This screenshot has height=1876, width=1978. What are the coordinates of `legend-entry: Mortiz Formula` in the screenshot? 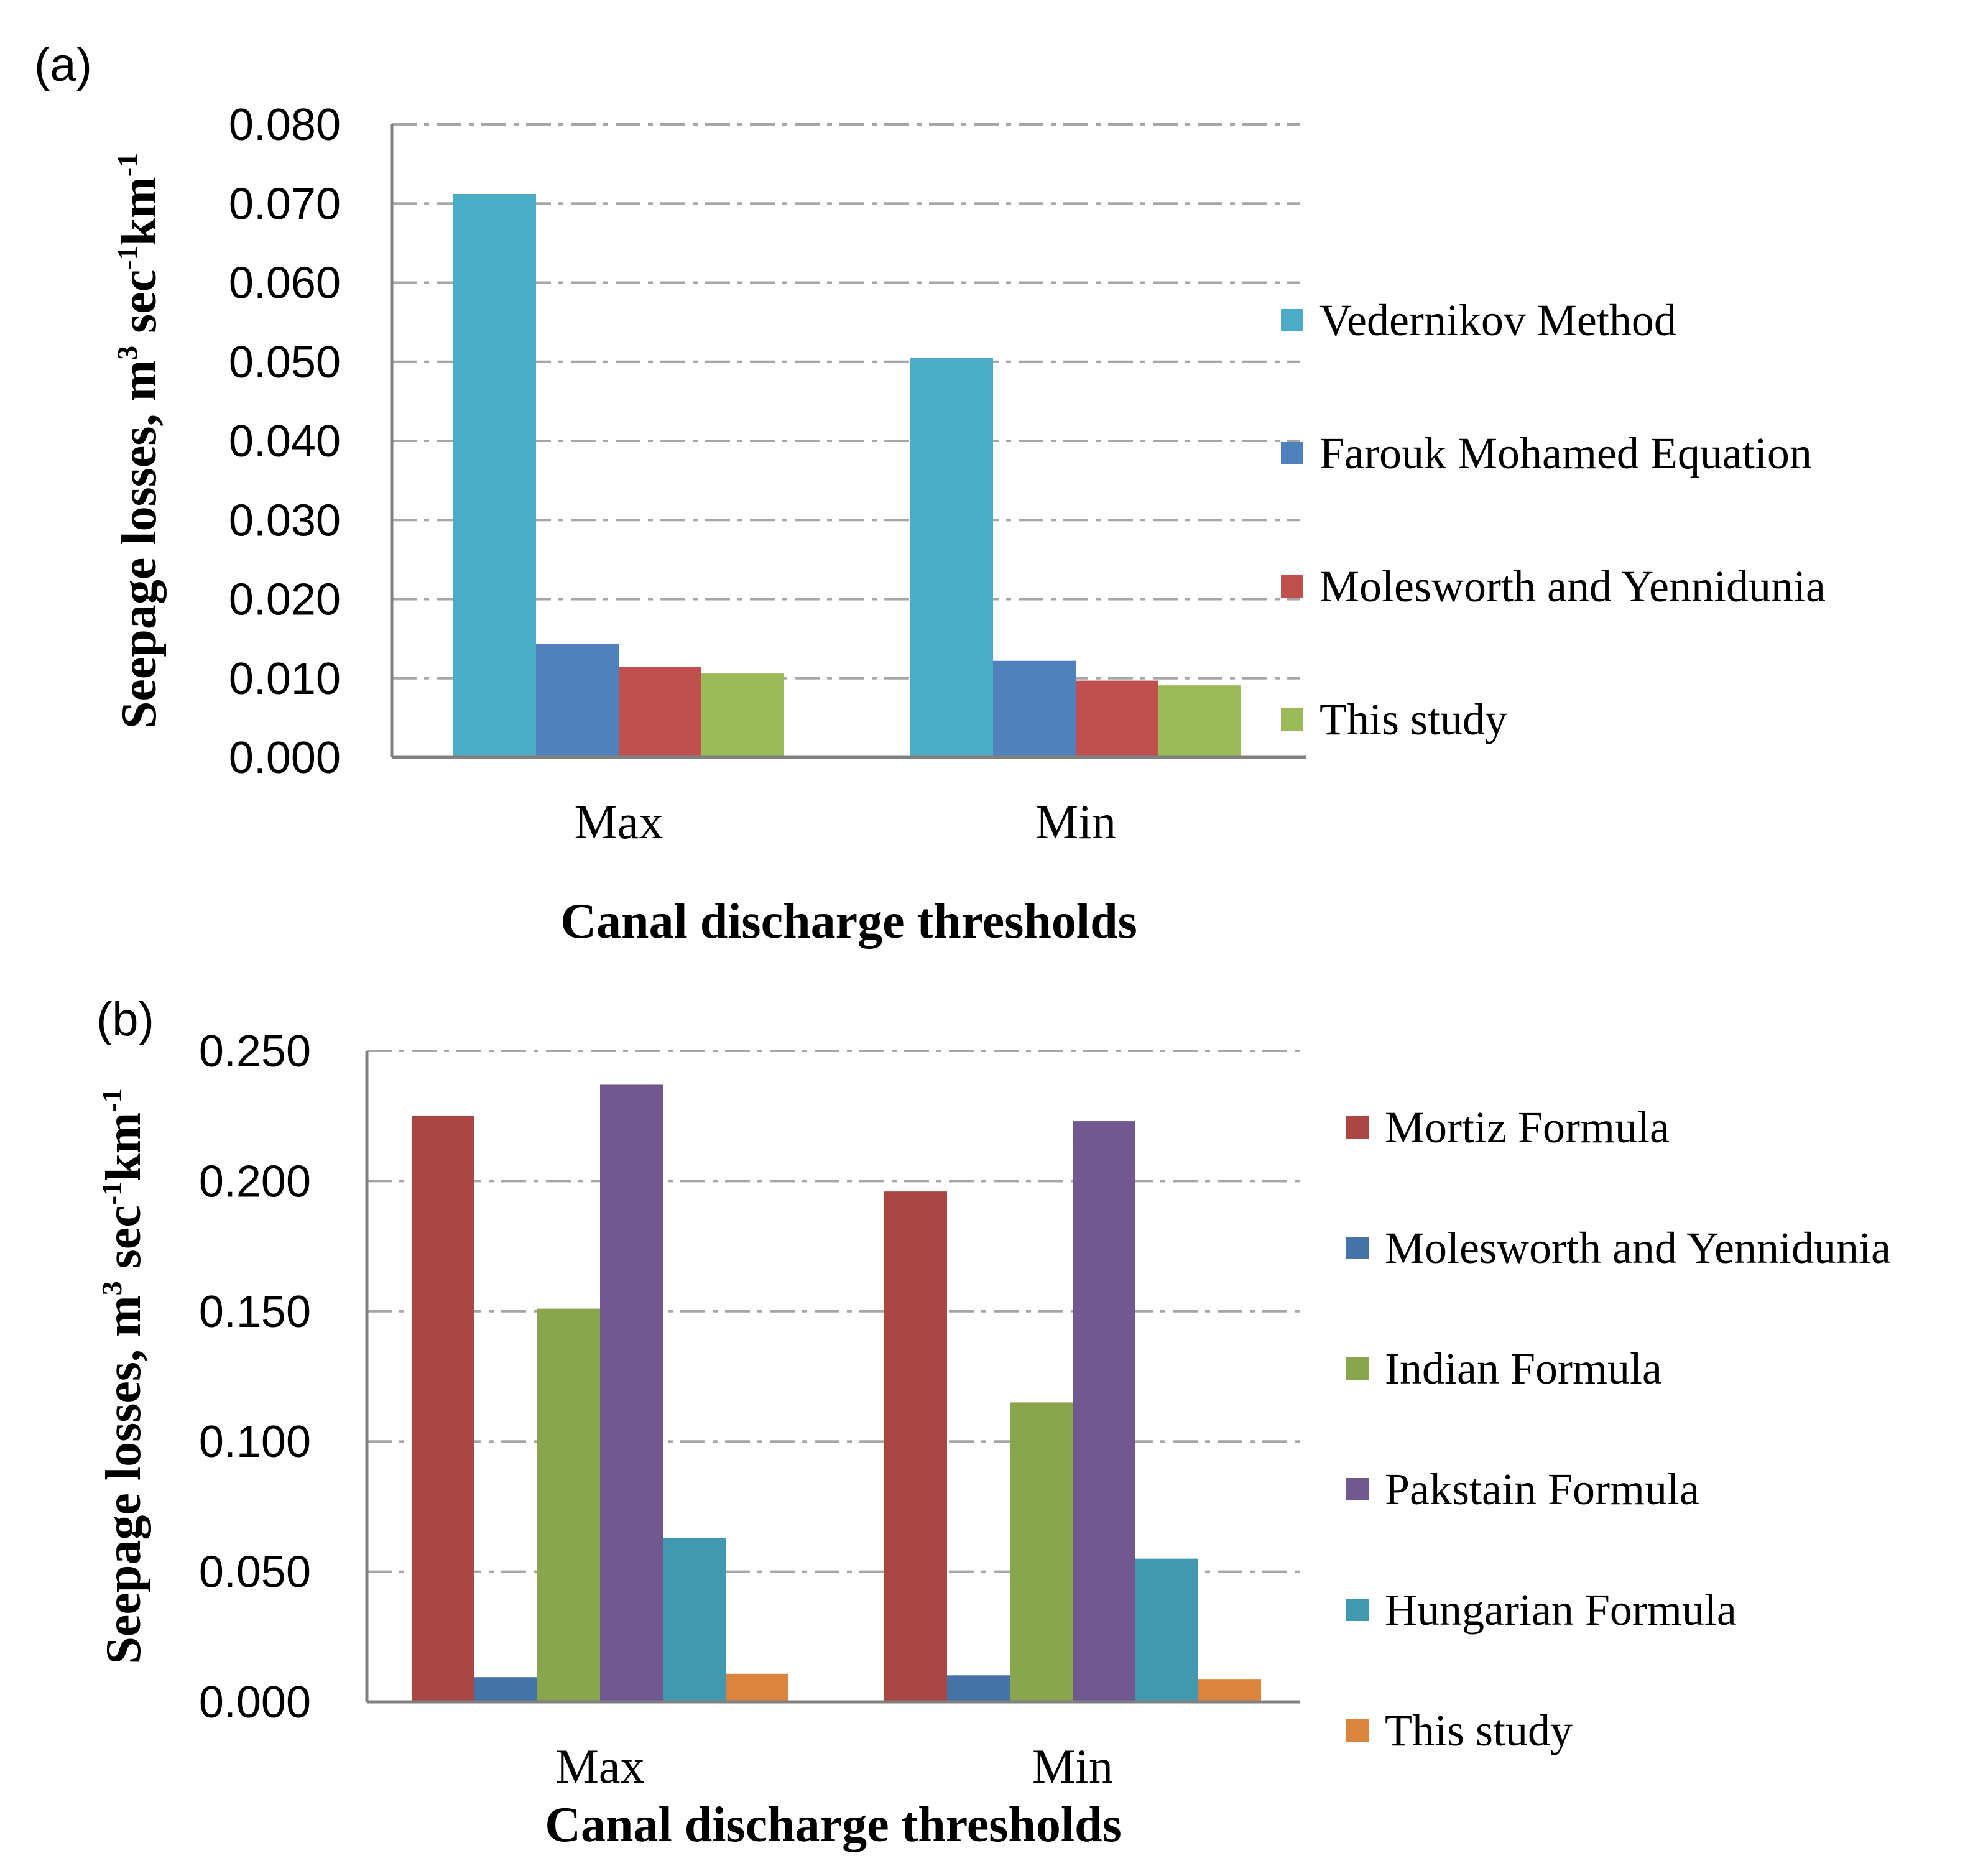 It's located at (1528, 1127).